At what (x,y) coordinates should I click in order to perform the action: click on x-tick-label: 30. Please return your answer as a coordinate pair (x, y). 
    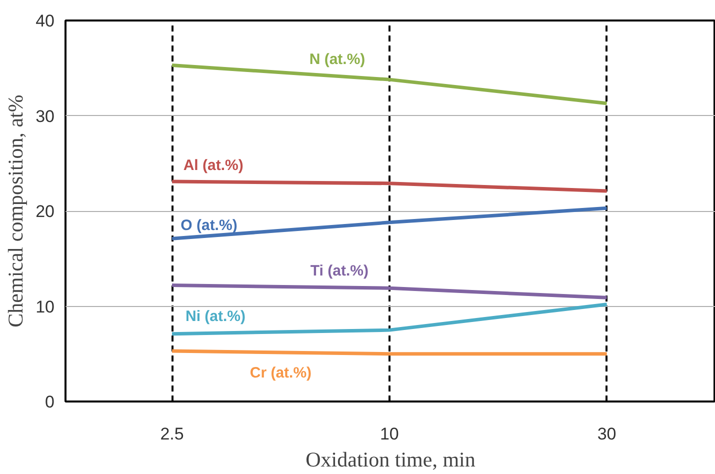
    Looking at the image, I should click on (606, 434).